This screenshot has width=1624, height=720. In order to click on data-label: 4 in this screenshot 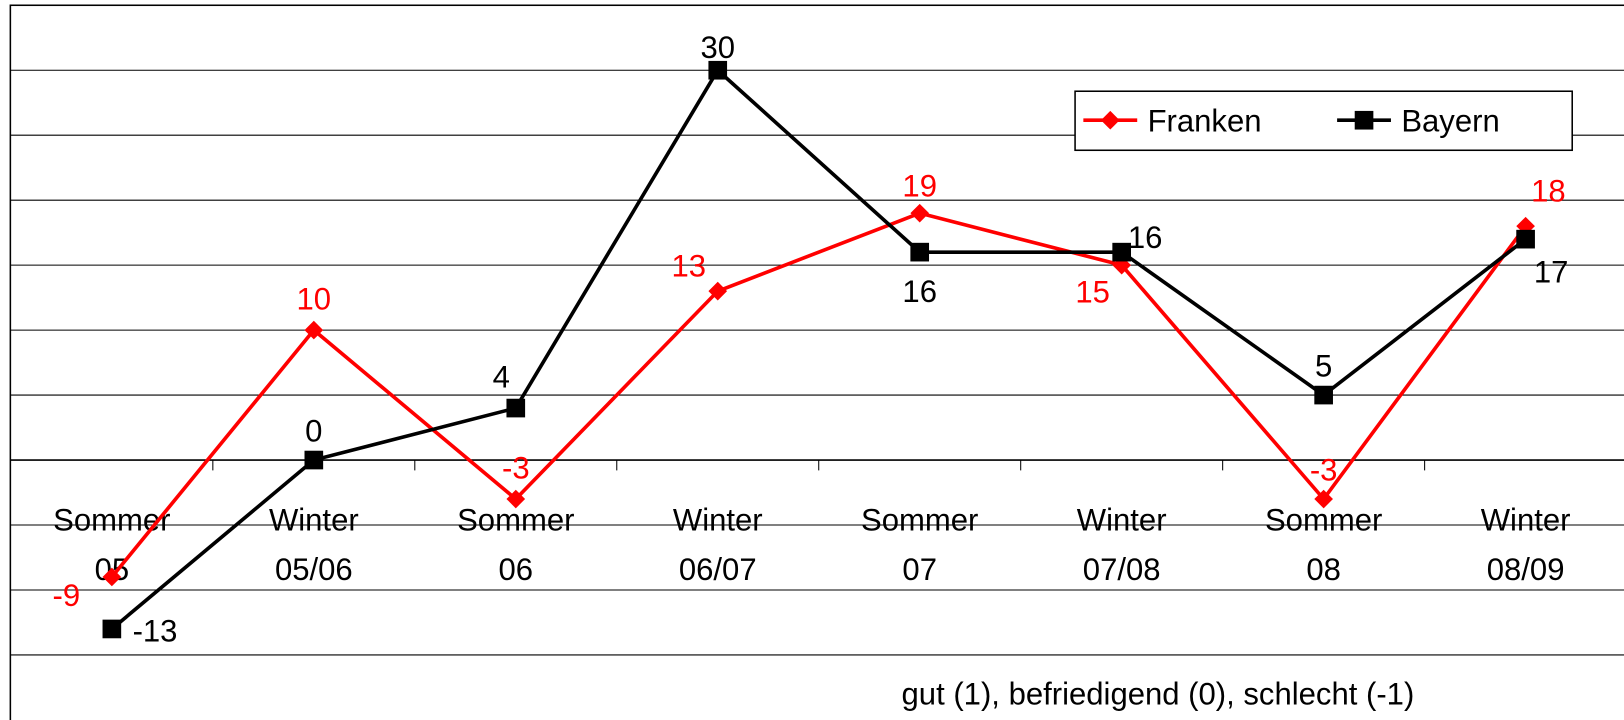, I will do `click(501, 376)`.